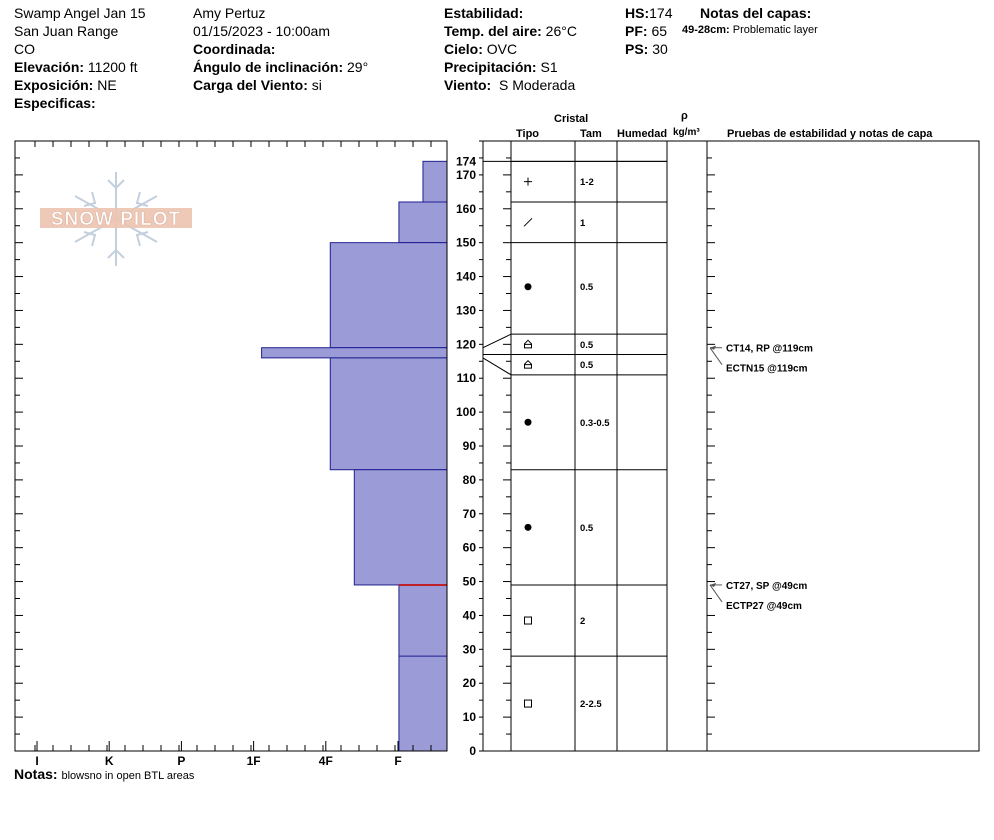 Image resolution: width=994 pixels, height=840 pixels. Describe the element at coordinates (470, 615) in the screenshot. I see `y-tick-label: 40` at that location.